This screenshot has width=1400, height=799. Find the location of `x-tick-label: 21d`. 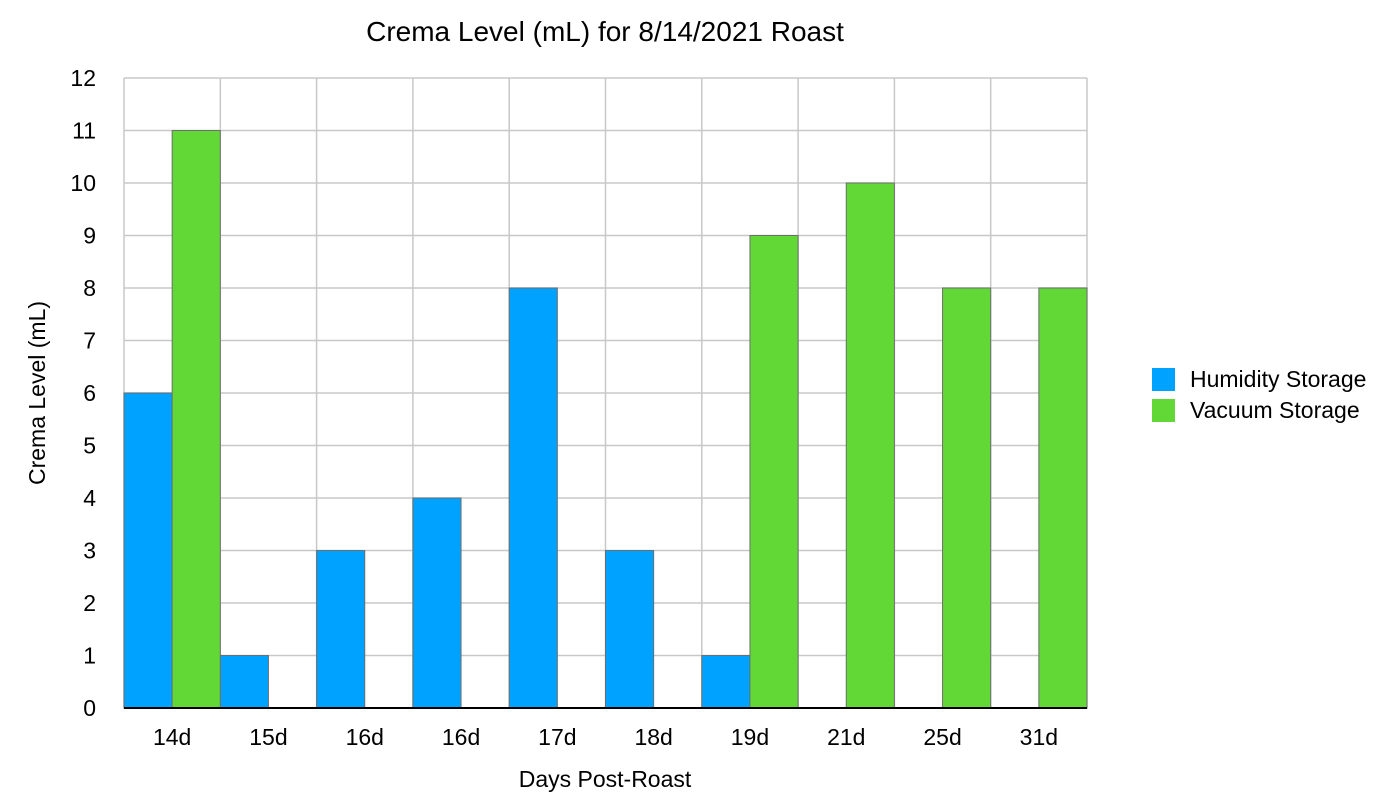

x-tick-label: 21d is located at coordinates (846, 737).